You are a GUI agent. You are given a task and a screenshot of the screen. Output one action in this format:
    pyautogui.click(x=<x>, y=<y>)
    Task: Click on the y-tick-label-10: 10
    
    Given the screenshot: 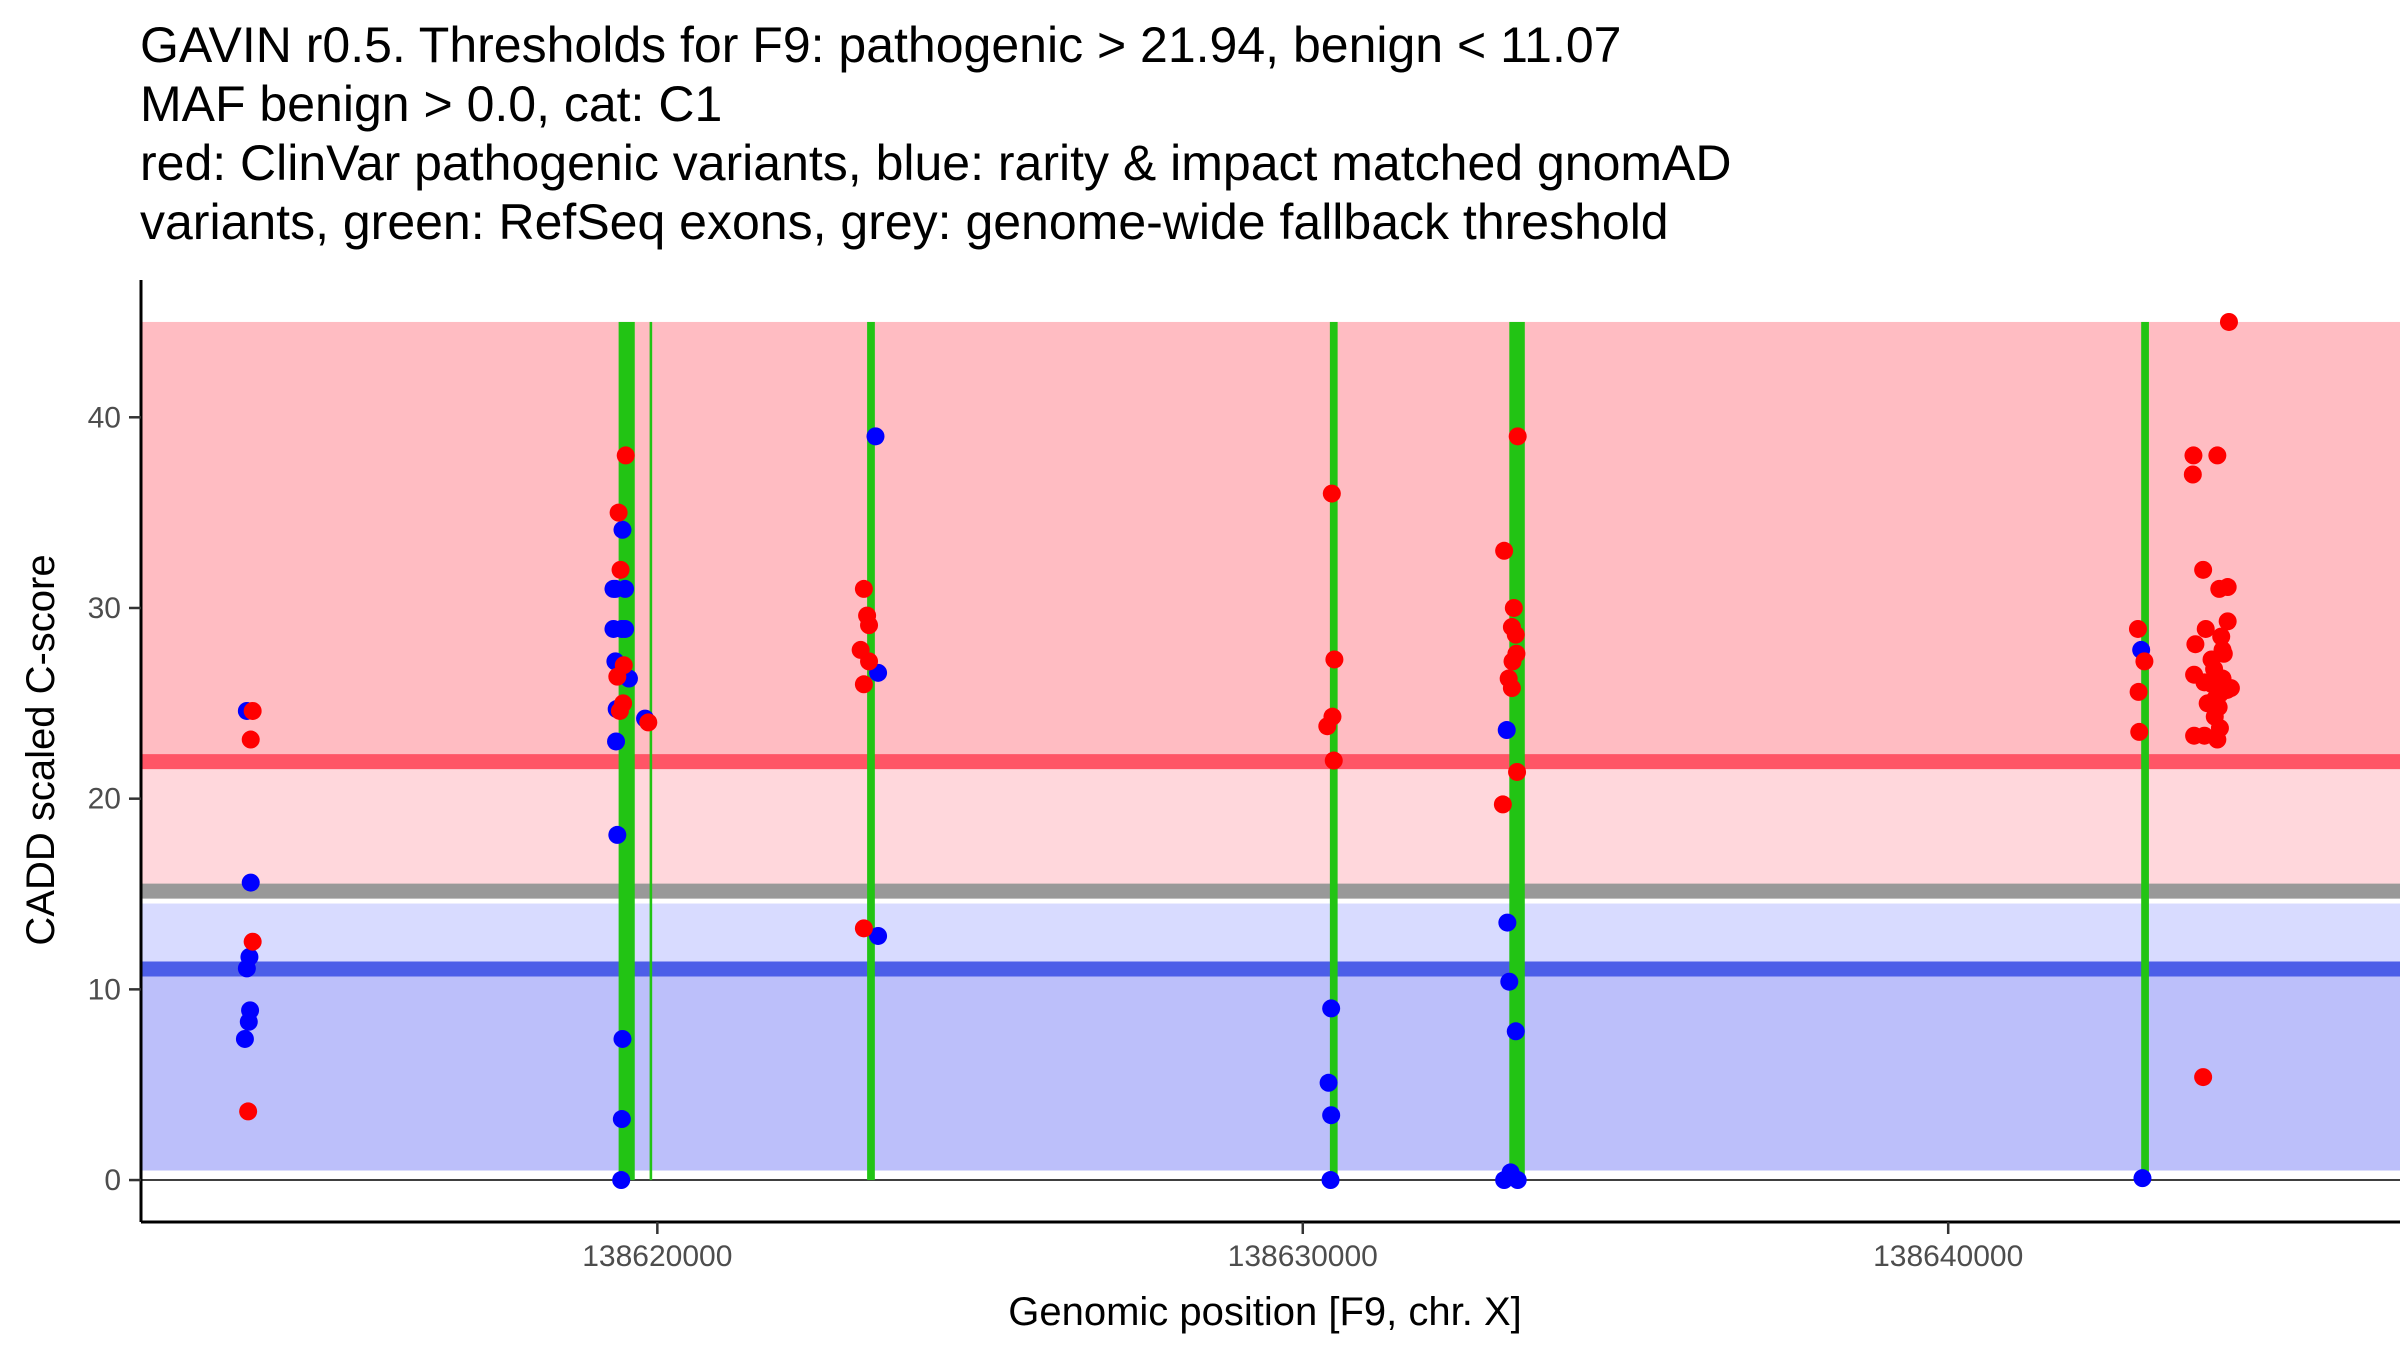 What is the action you would take?
    pyautogui.click(x=104, y=989)
    